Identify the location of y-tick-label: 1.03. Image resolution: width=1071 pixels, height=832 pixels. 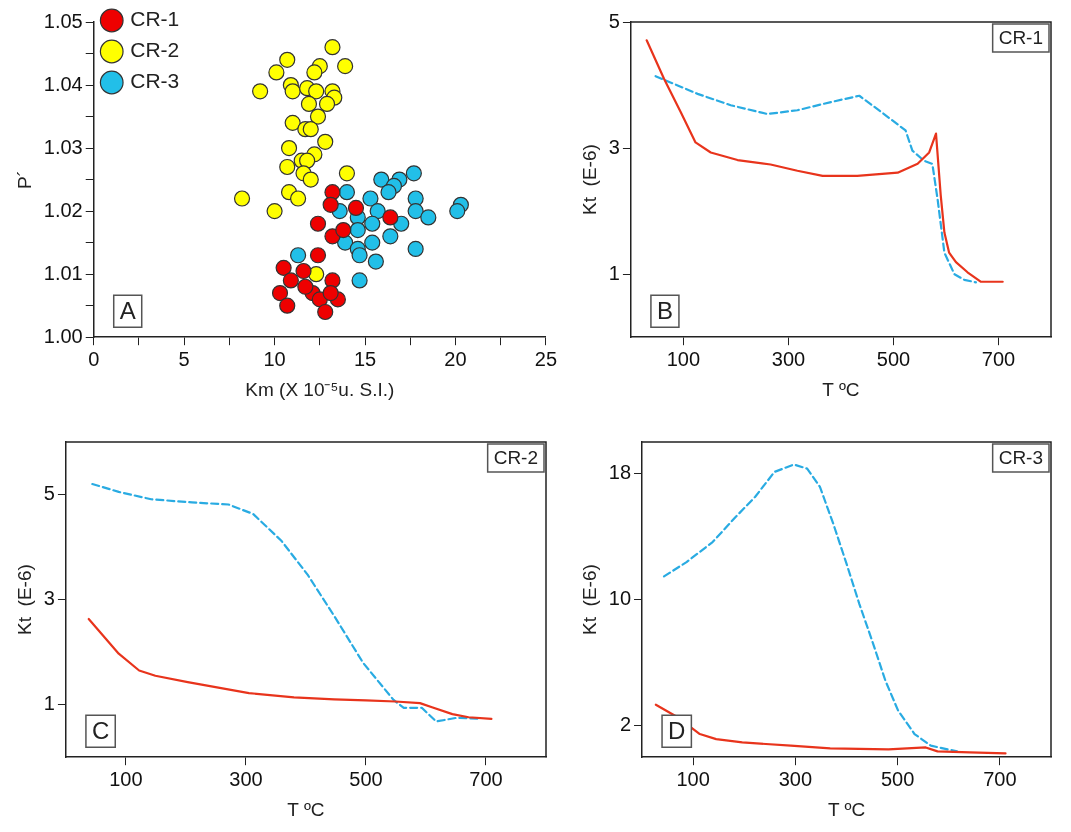
(63, 146).